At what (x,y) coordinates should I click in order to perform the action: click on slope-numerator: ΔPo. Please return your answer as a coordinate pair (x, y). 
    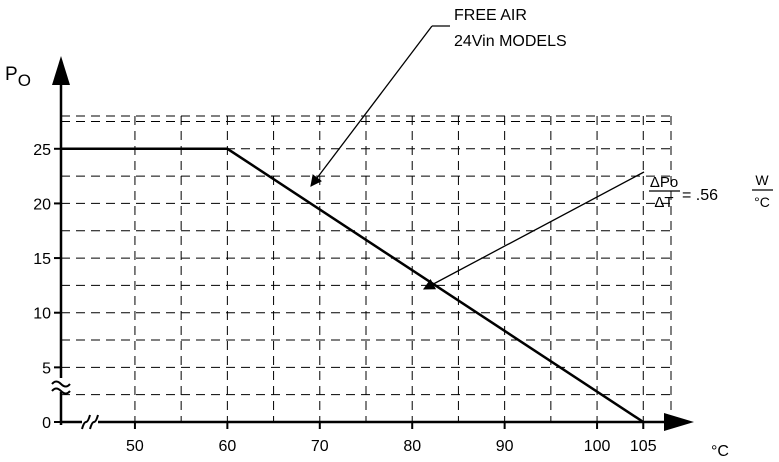
    Looking at the image, I should click on (664, 182).